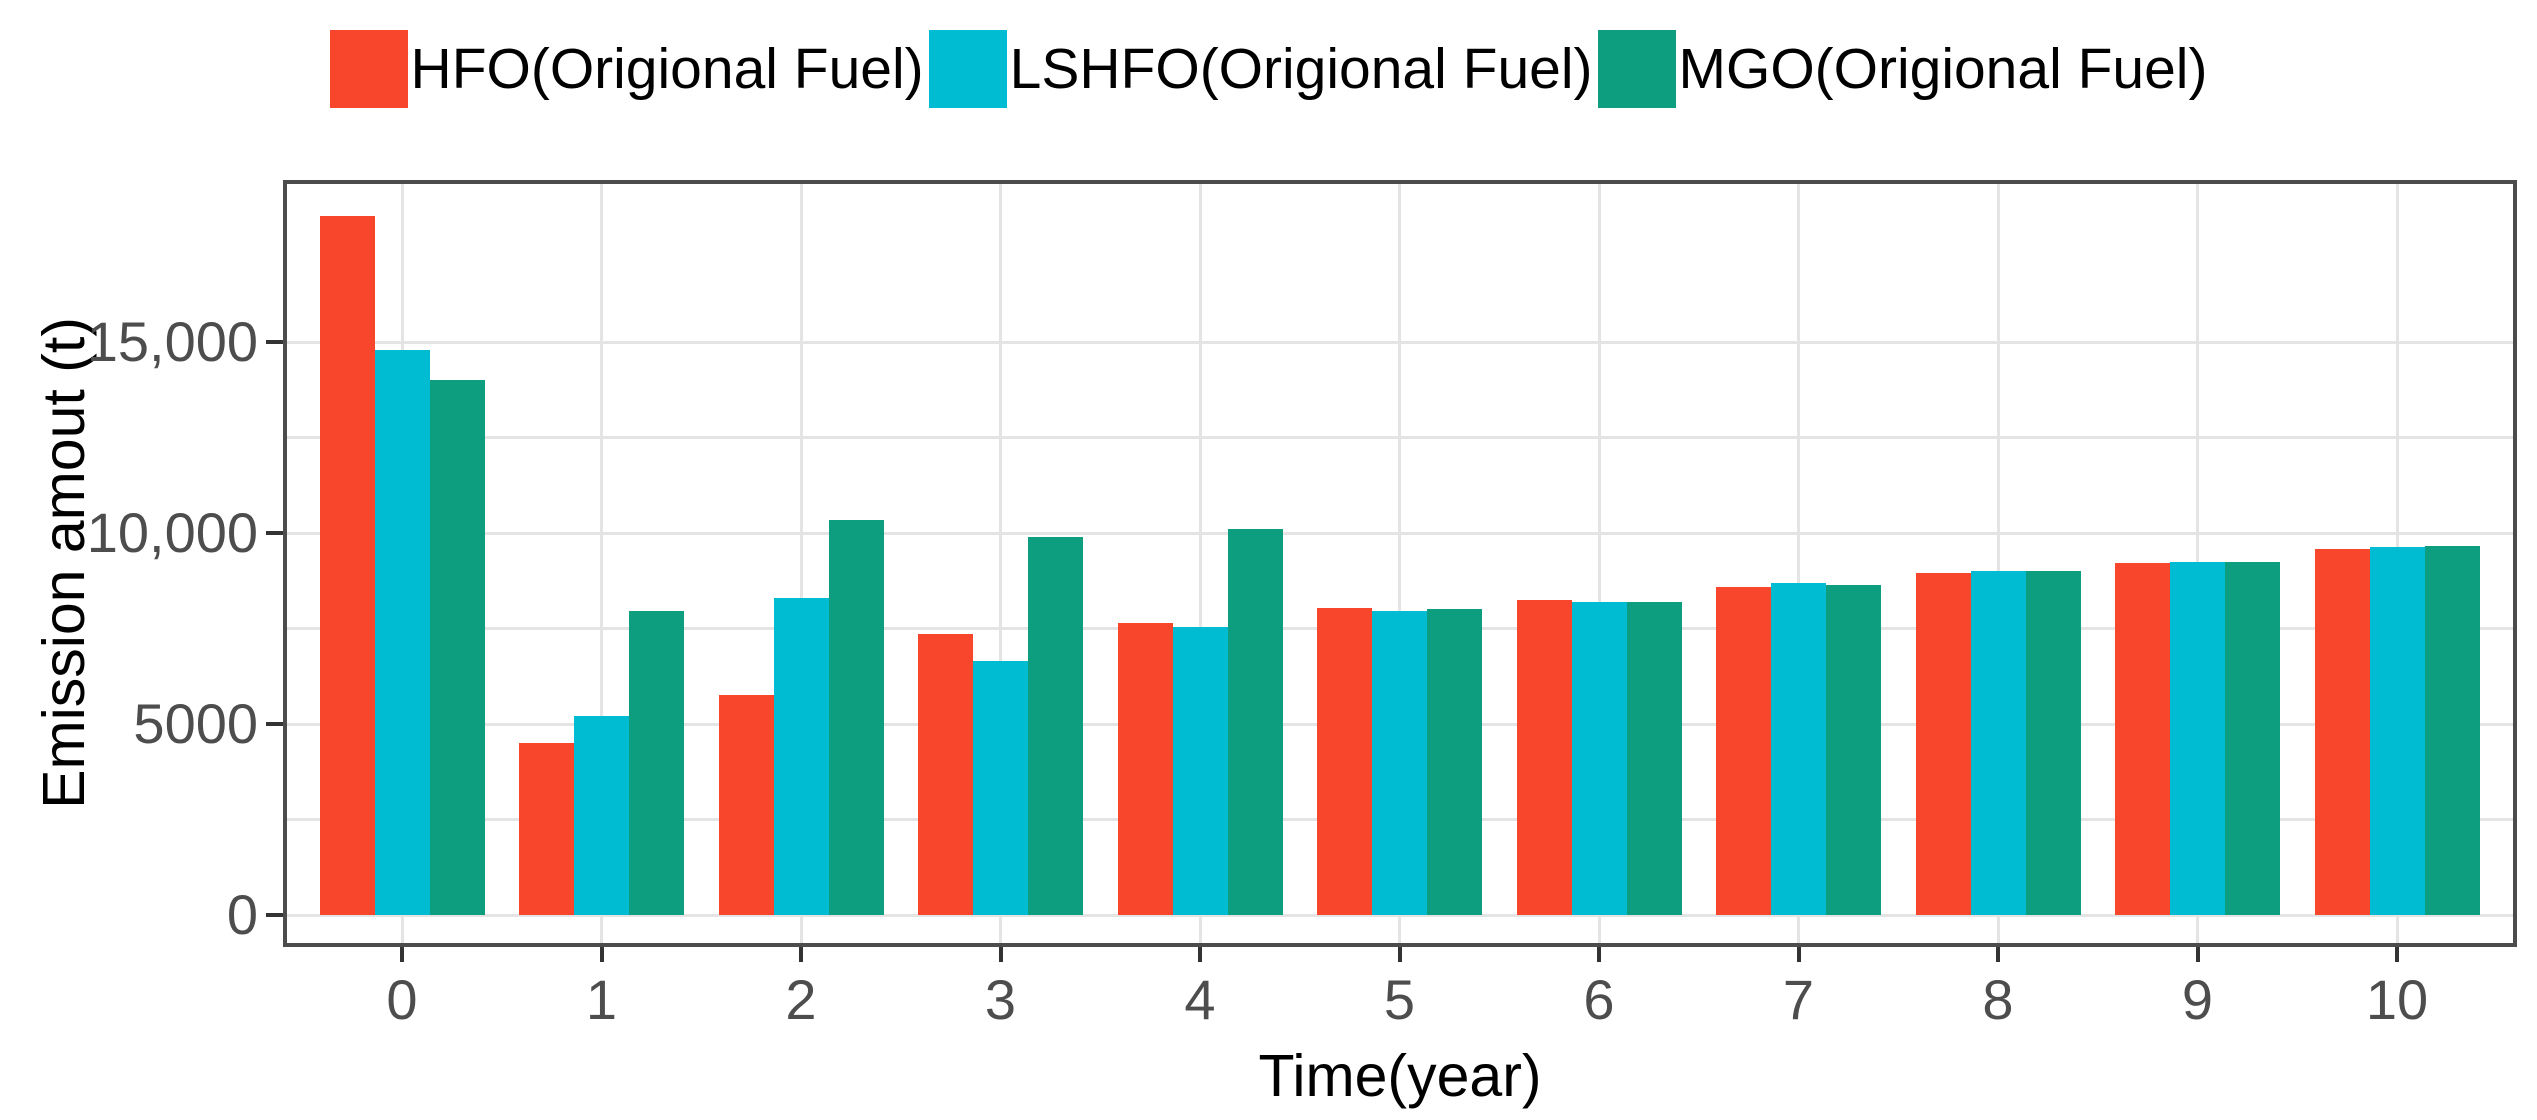  Describe the element at coordinates (2397, 999) in the screenshot. I see `x-axis-tick-label: 10` at that location.